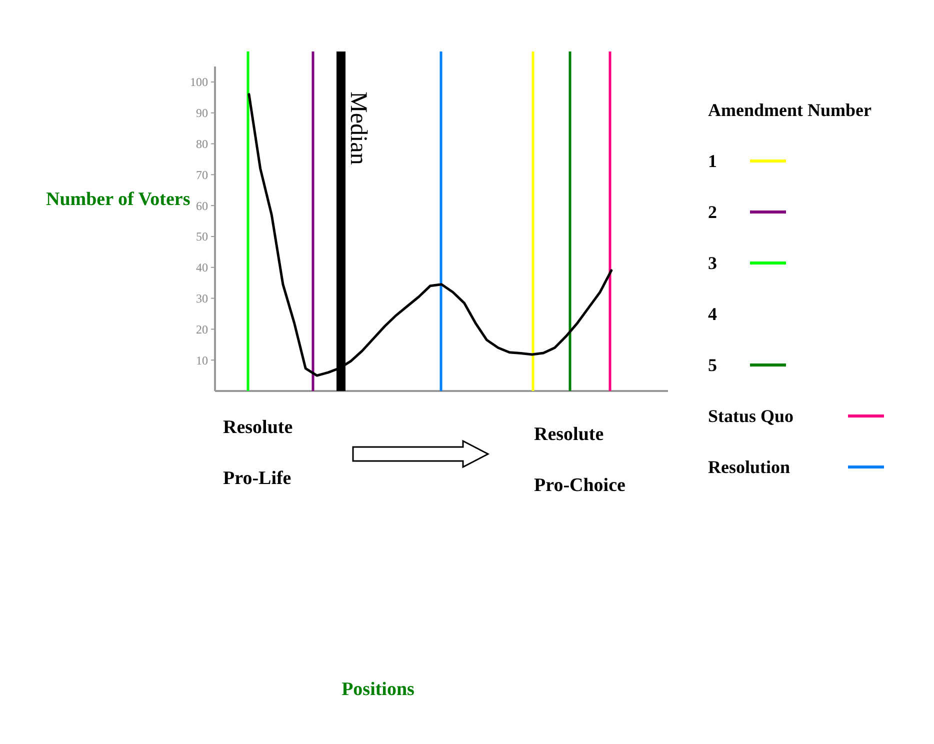  What do you see at coordinates (202, 175) in the screenshot?
I see `y-tick-label: 70` at bounding box center [202, 175].